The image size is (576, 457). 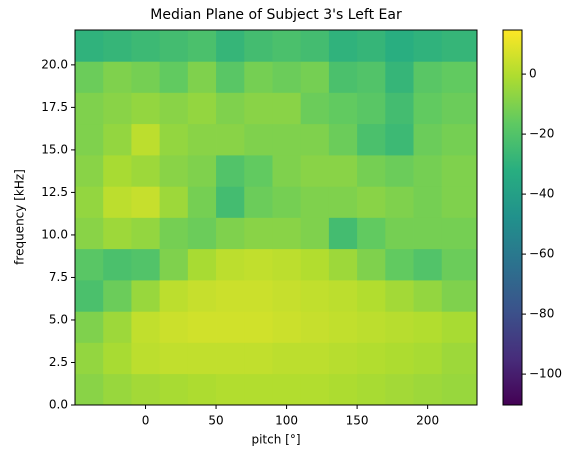 I want to click on x-tick-label: 0, so click(x=146, y=421).